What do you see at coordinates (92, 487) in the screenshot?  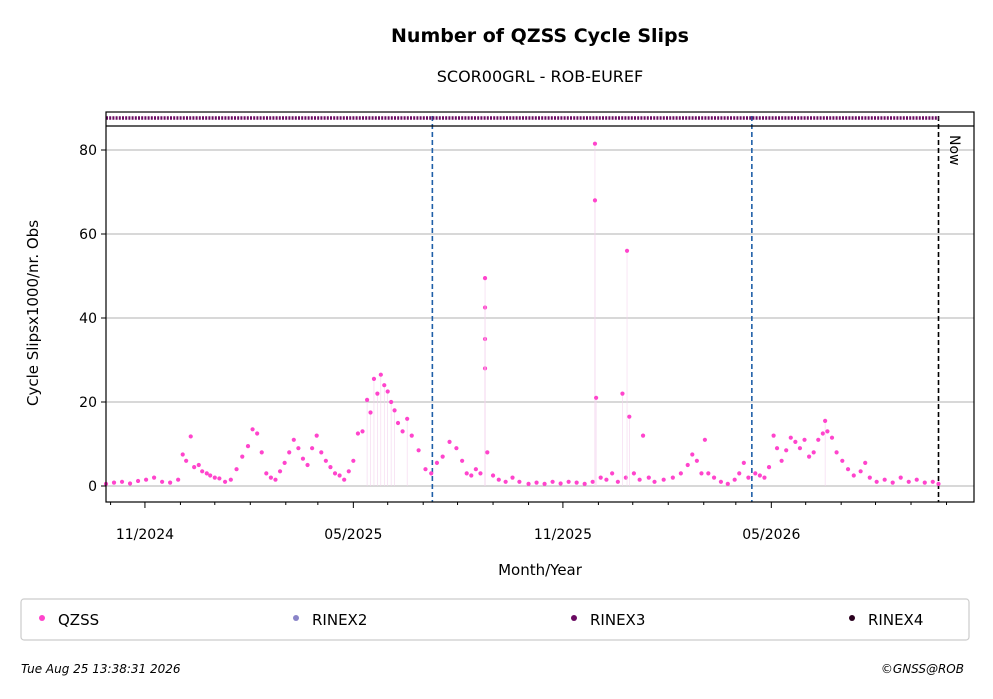 I see `y-tick-label: 0` at bounding box center [92, 487].